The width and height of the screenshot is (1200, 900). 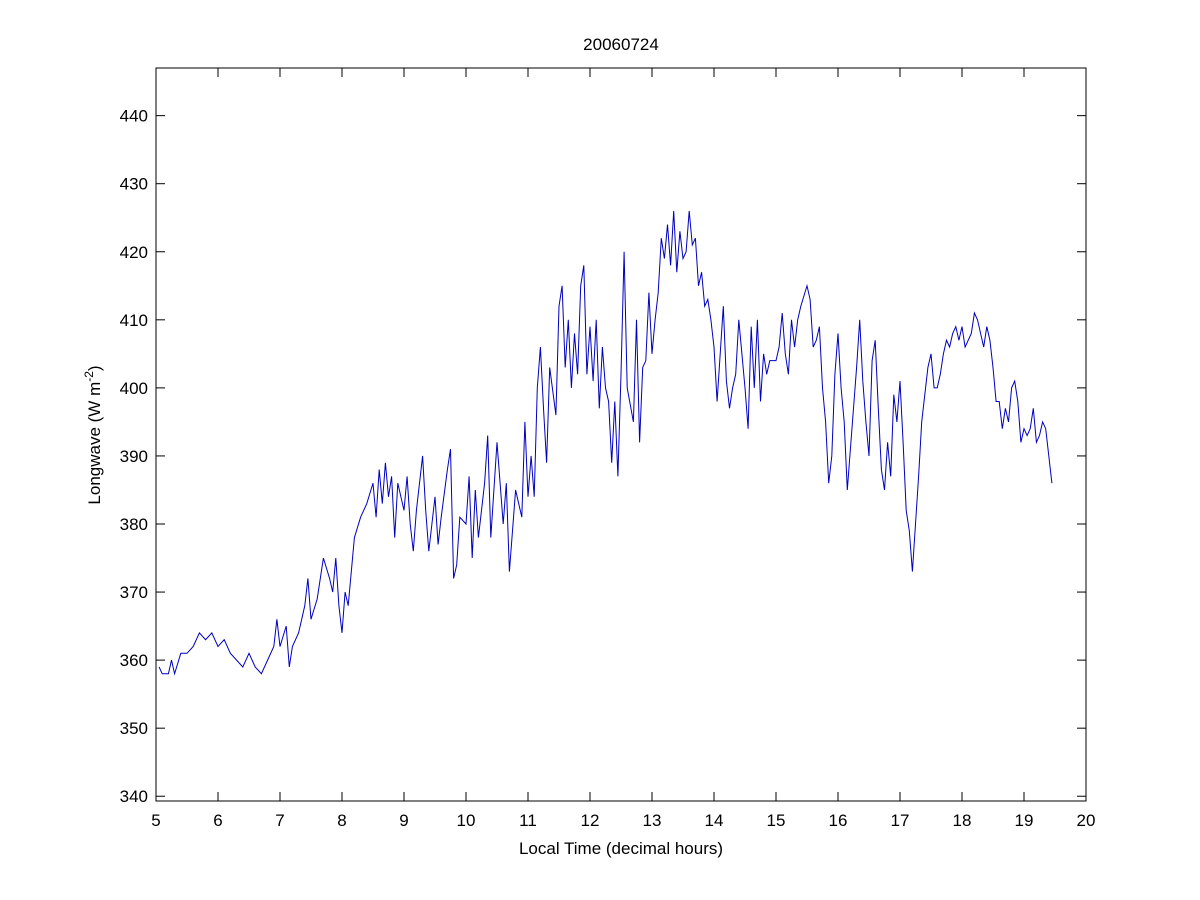 What do you see at coordinates (341, 820) in the screenshot?
I see `x-tick-label: 8` at bounding box center [341, 820].